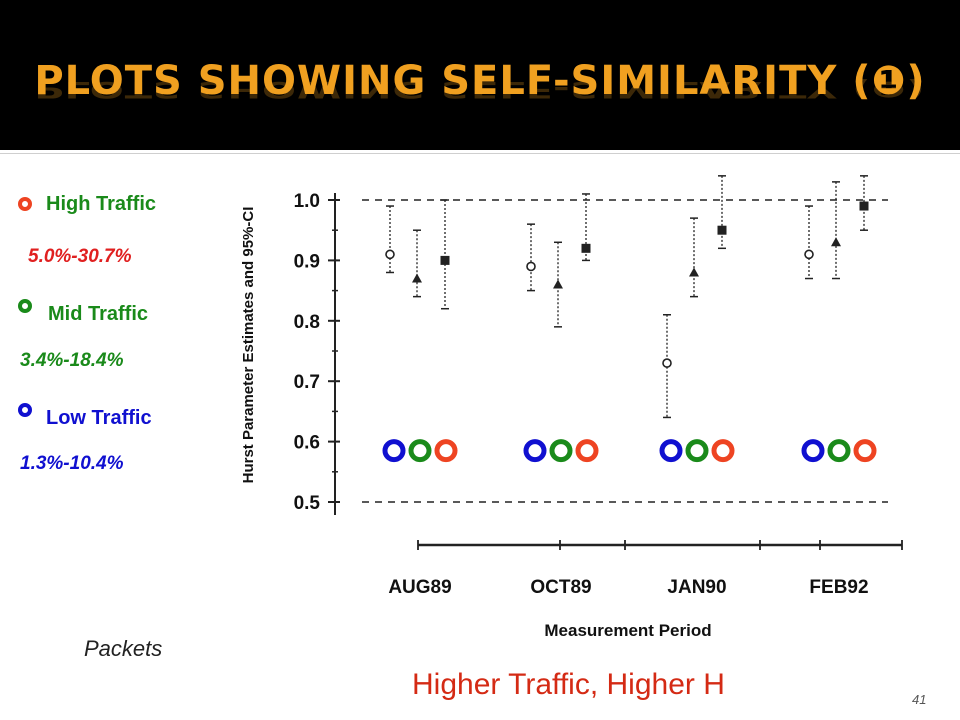  What do you see at coordinates (98, 314) in the screenshot?
I see `legend-label-mid: Mid Traffic` at bounding box center [98, 314].